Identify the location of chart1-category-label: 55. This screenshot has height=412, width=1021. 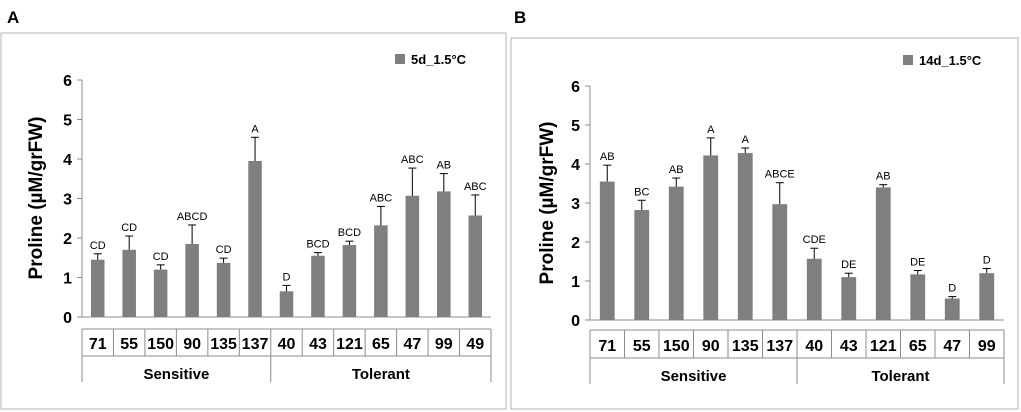
(129, 344).